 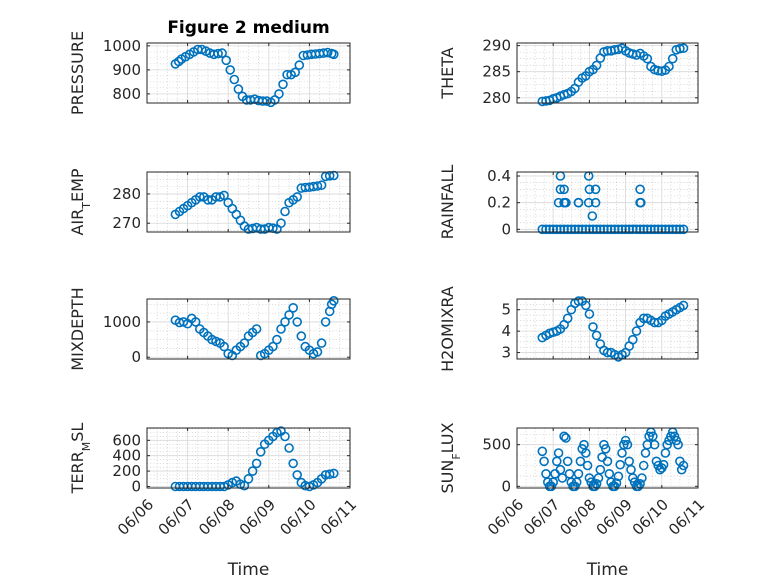 I want to click on y-tick-label: 280, so click(x=496, y=98).